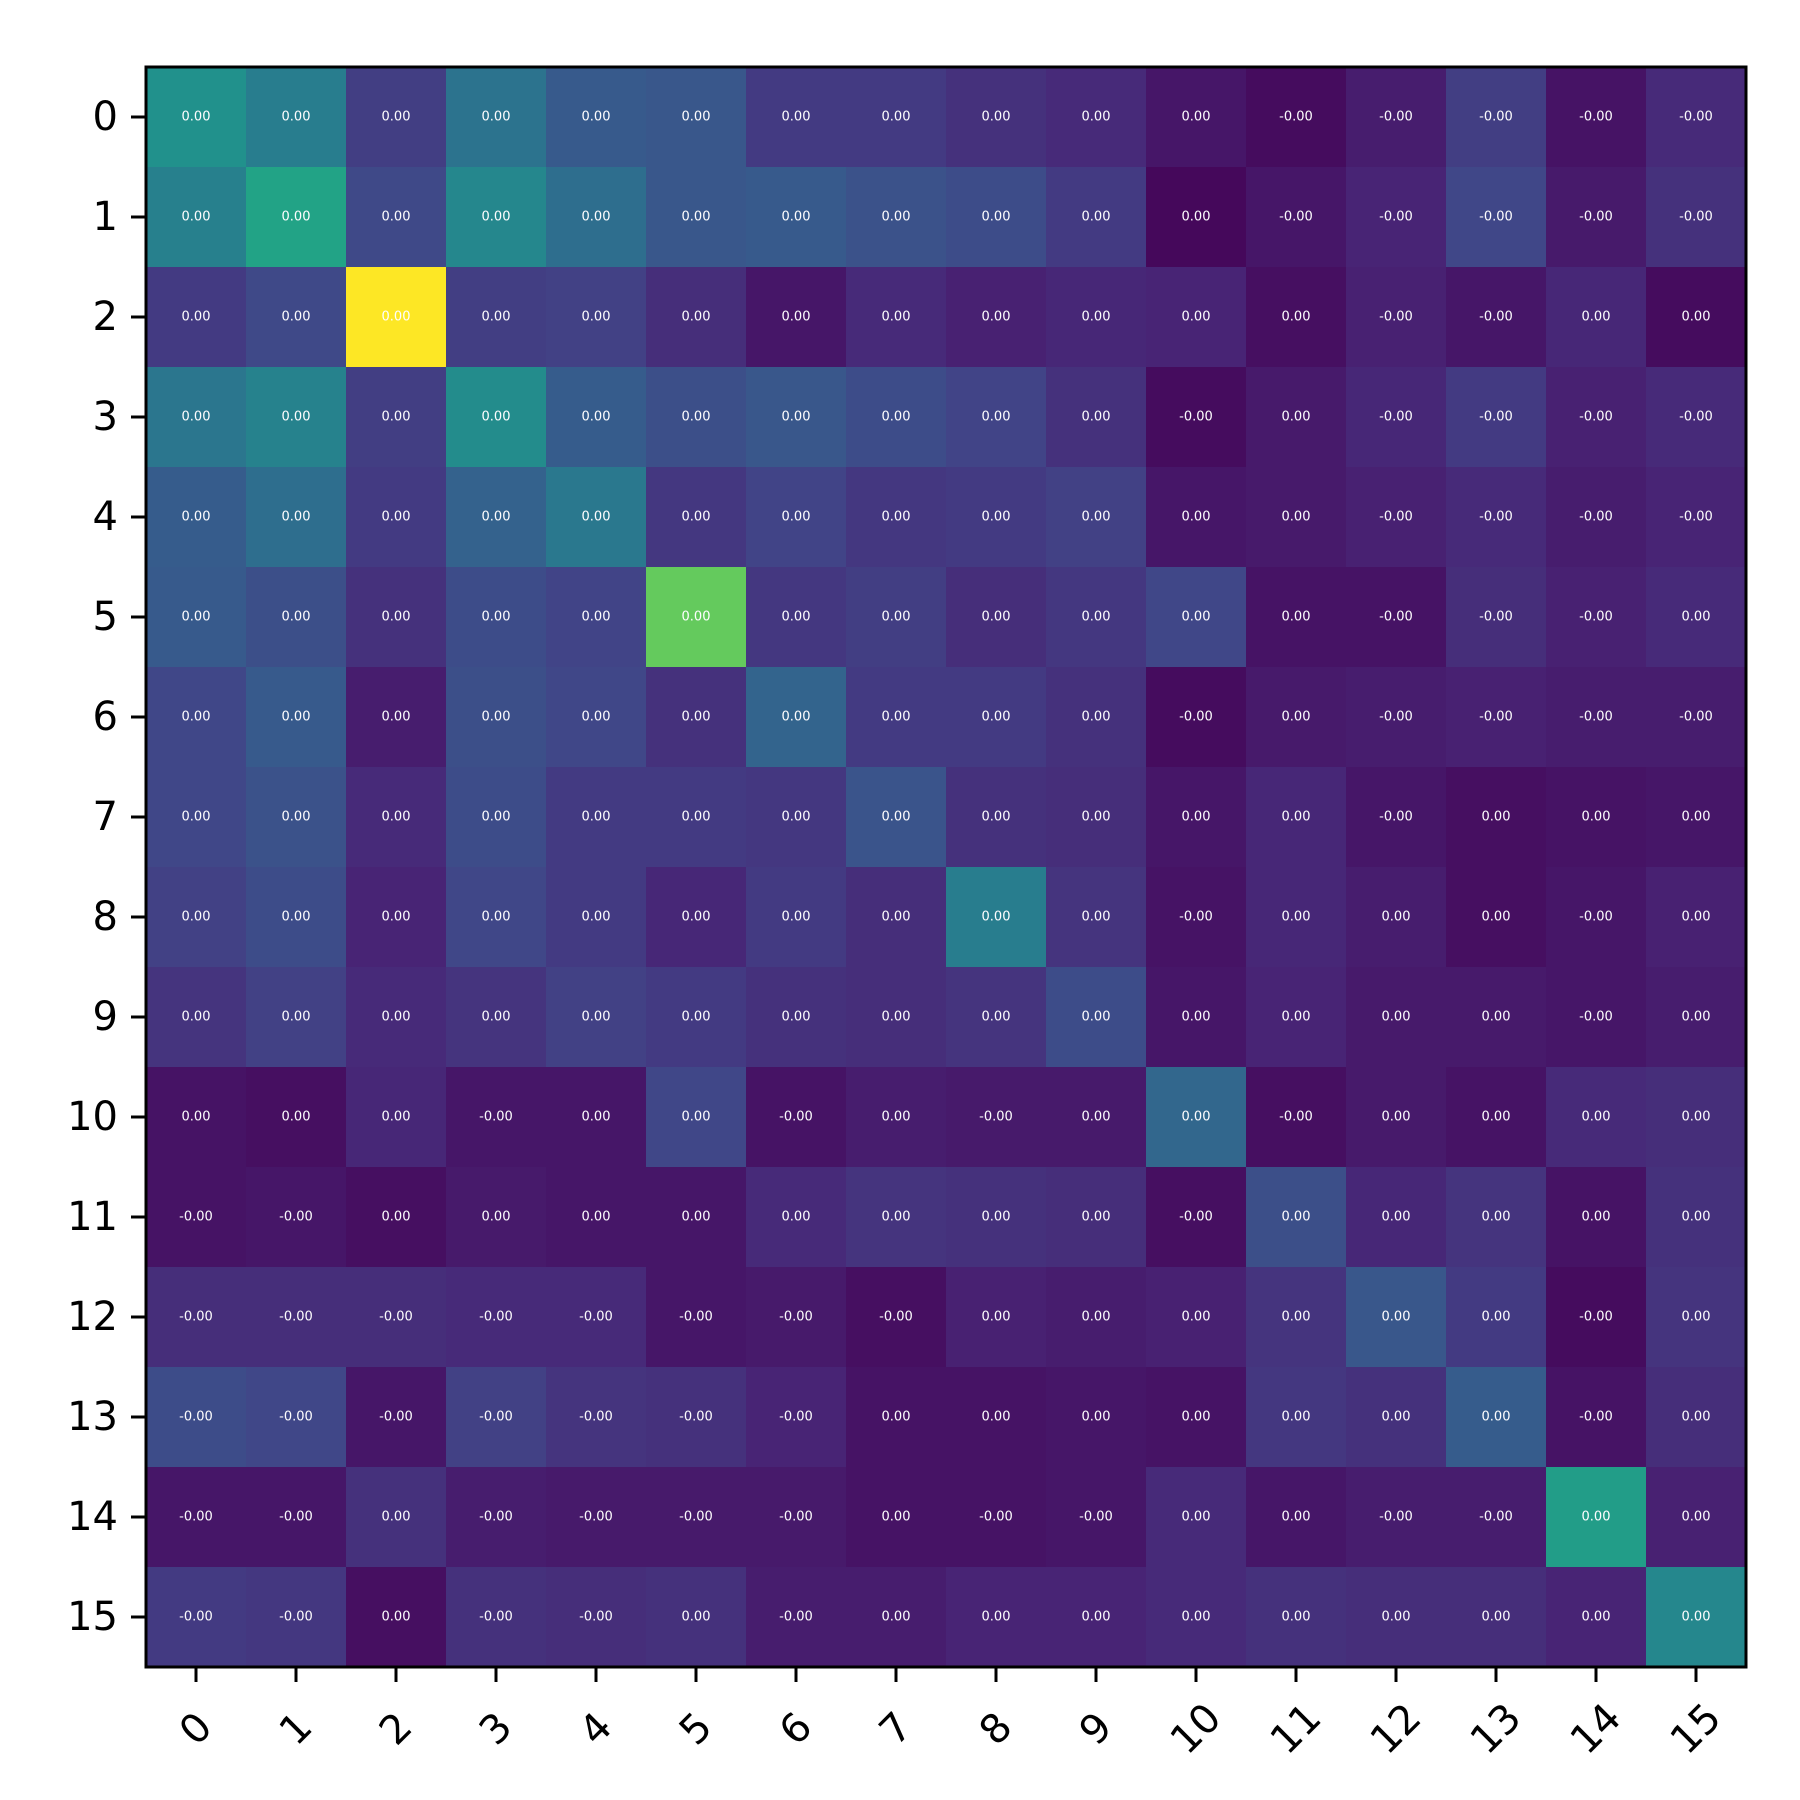 The width and height of the screenshot is (1800, 1800). I want to click on cell-value-label-4-3: 0.00, so click(496, 517).